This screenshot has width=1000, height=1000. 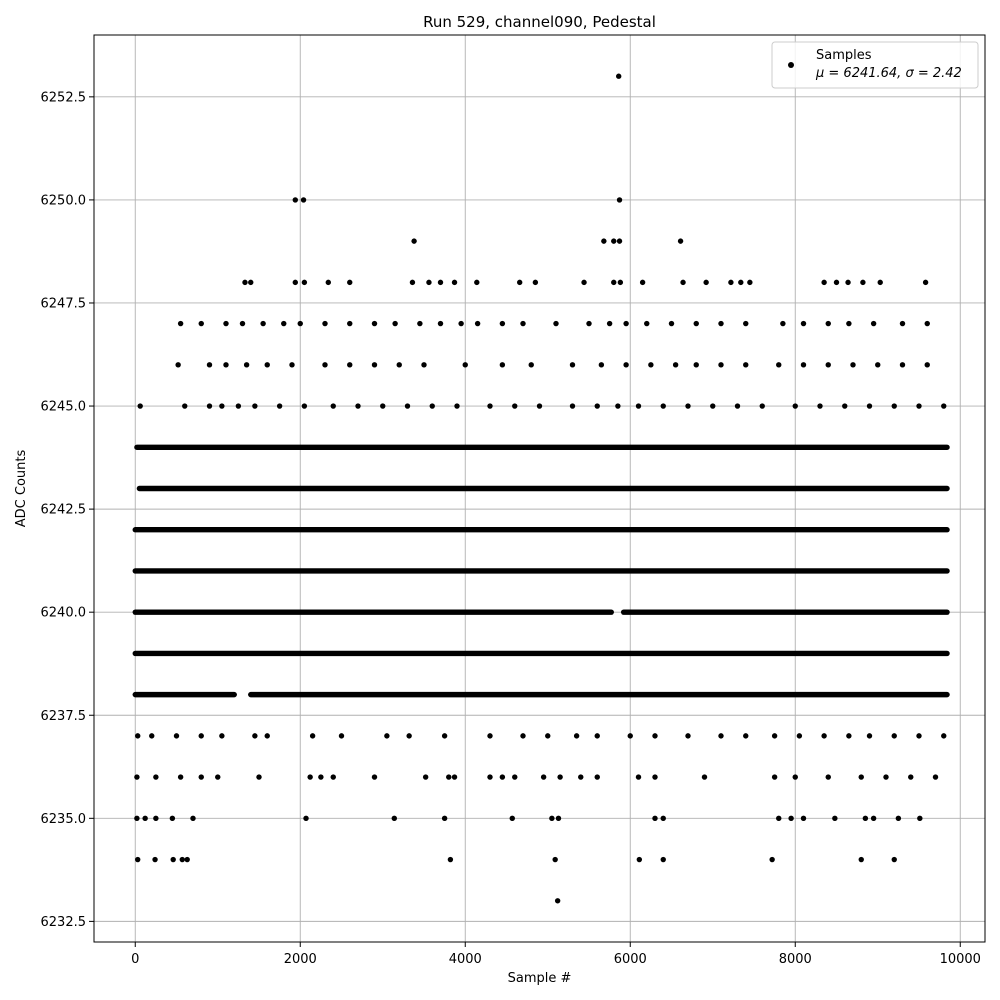 What do you see at coordinates (465, 959) in the screenshot?
I see `x-tick-label: 4000` at bounding box center [465, 959].